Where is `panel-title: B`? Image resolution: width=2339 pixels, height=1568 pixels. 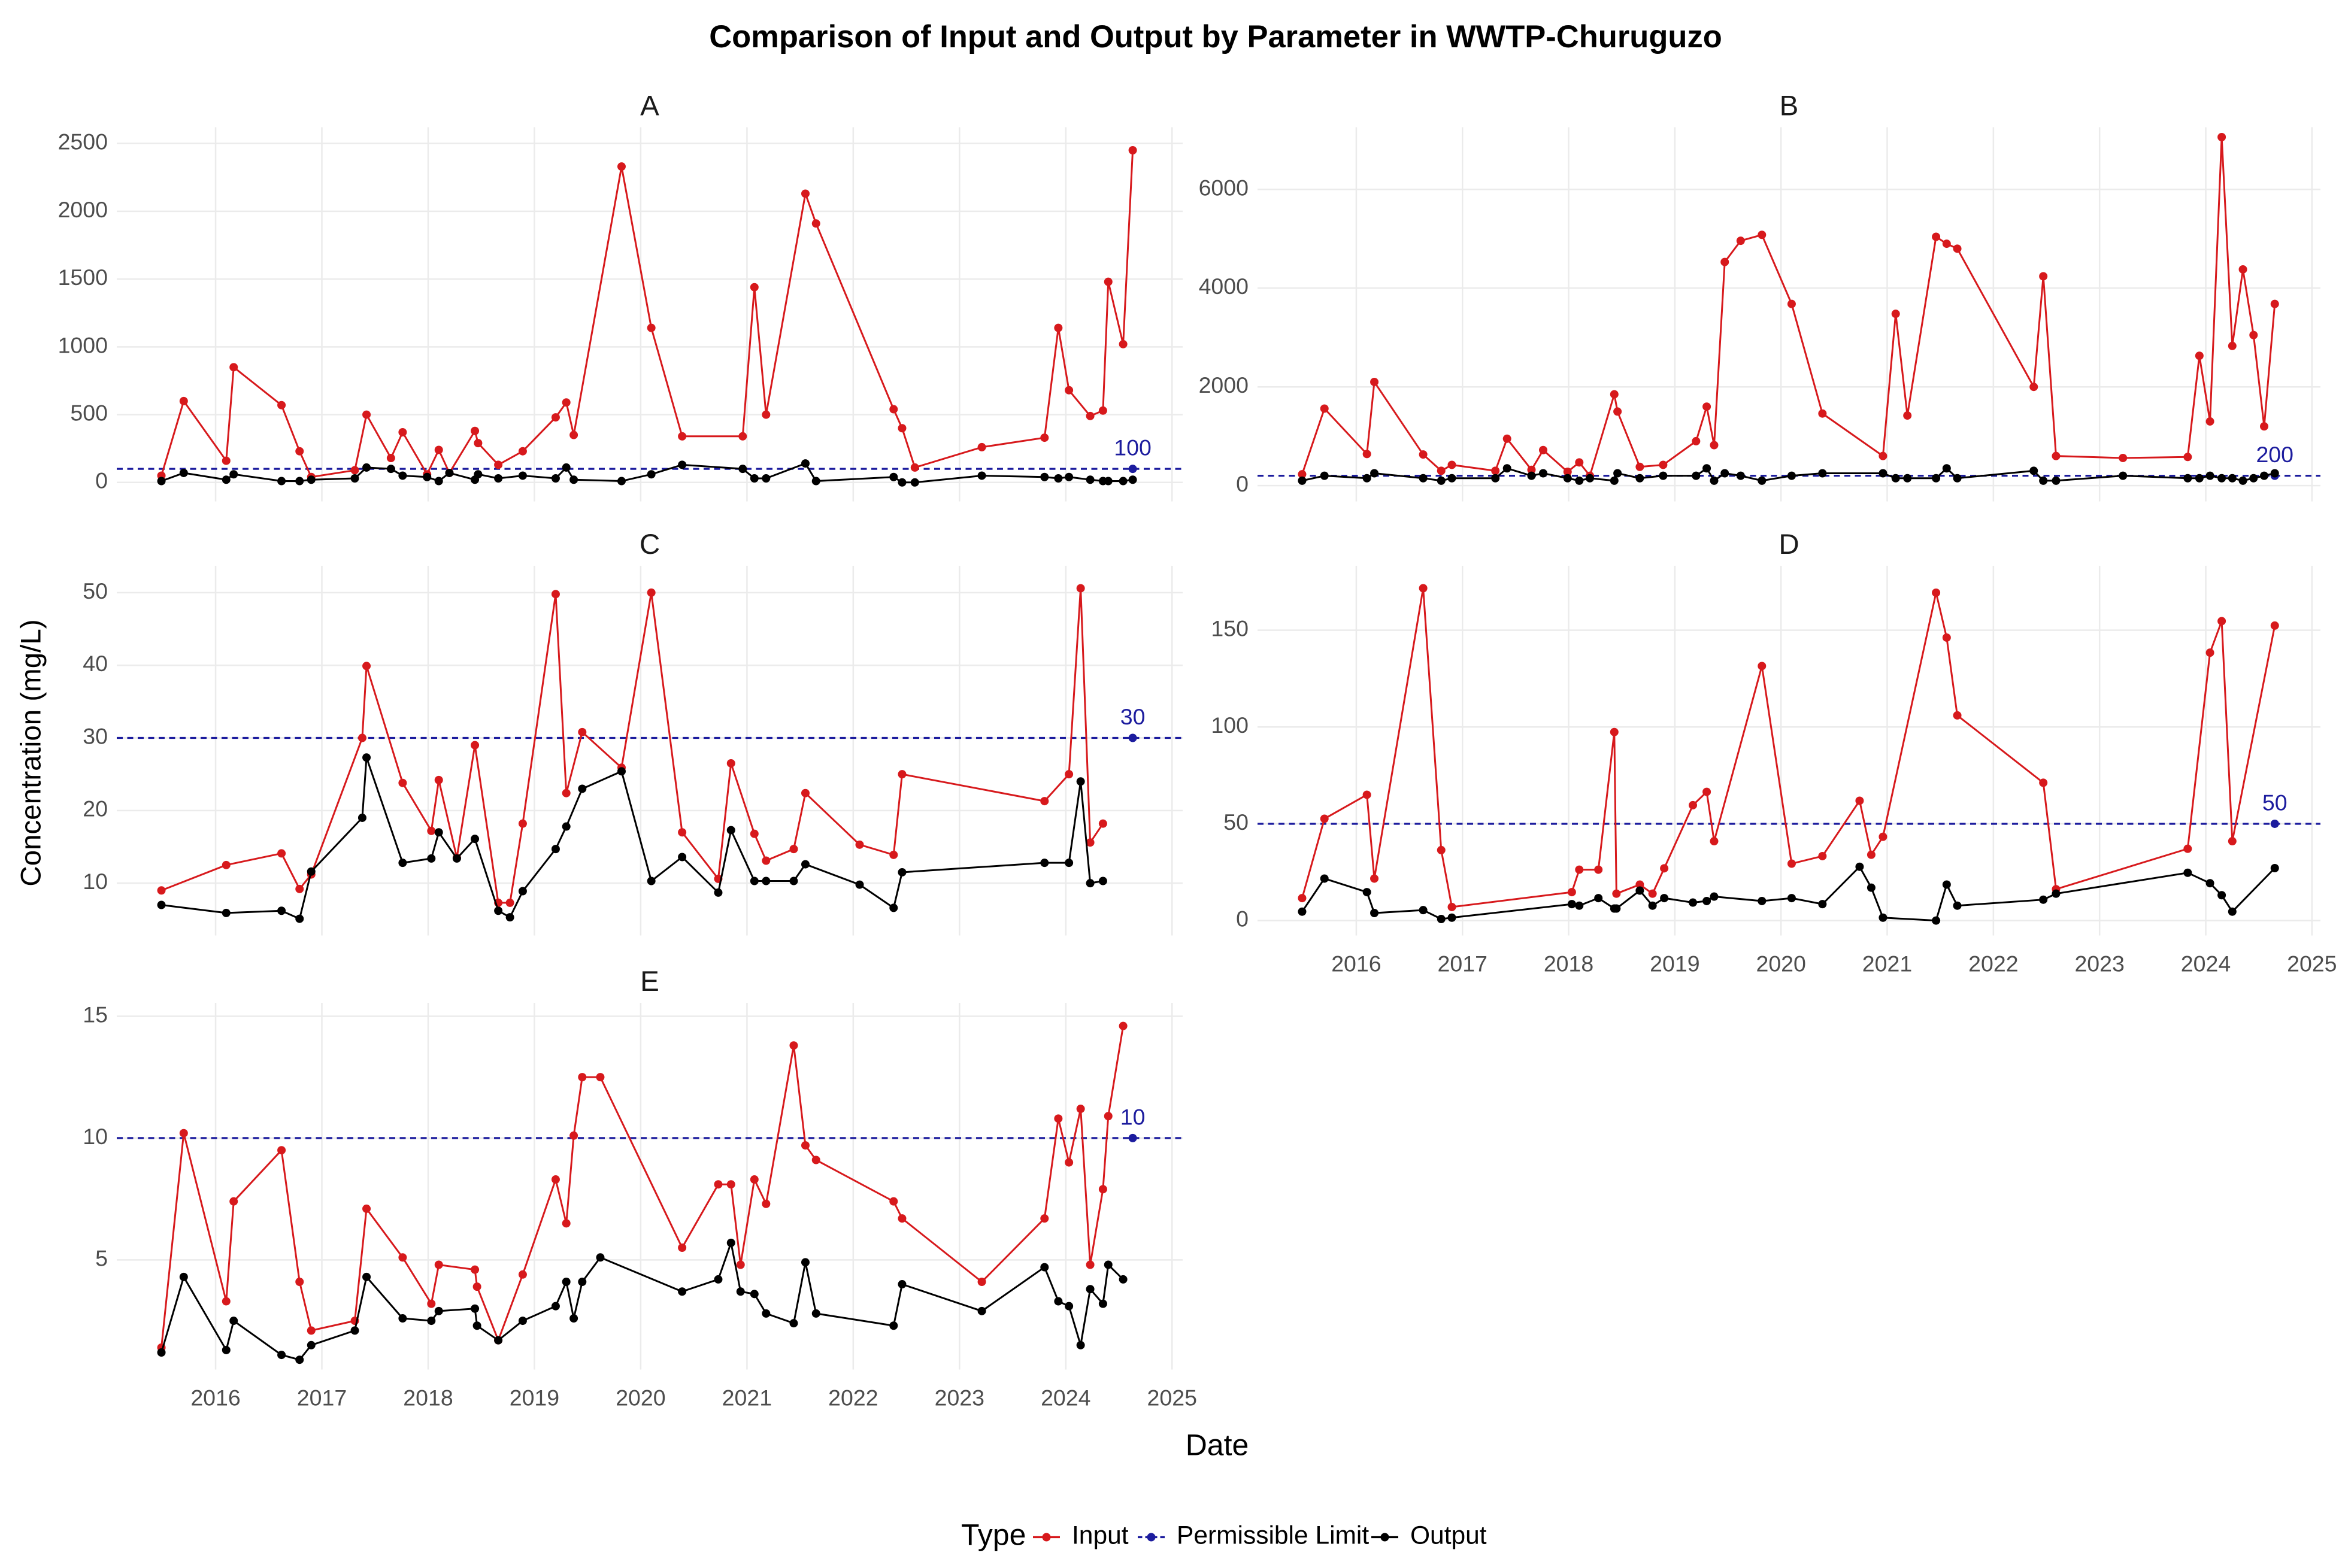
panel-title: B is located at coordinates (1790, 106).